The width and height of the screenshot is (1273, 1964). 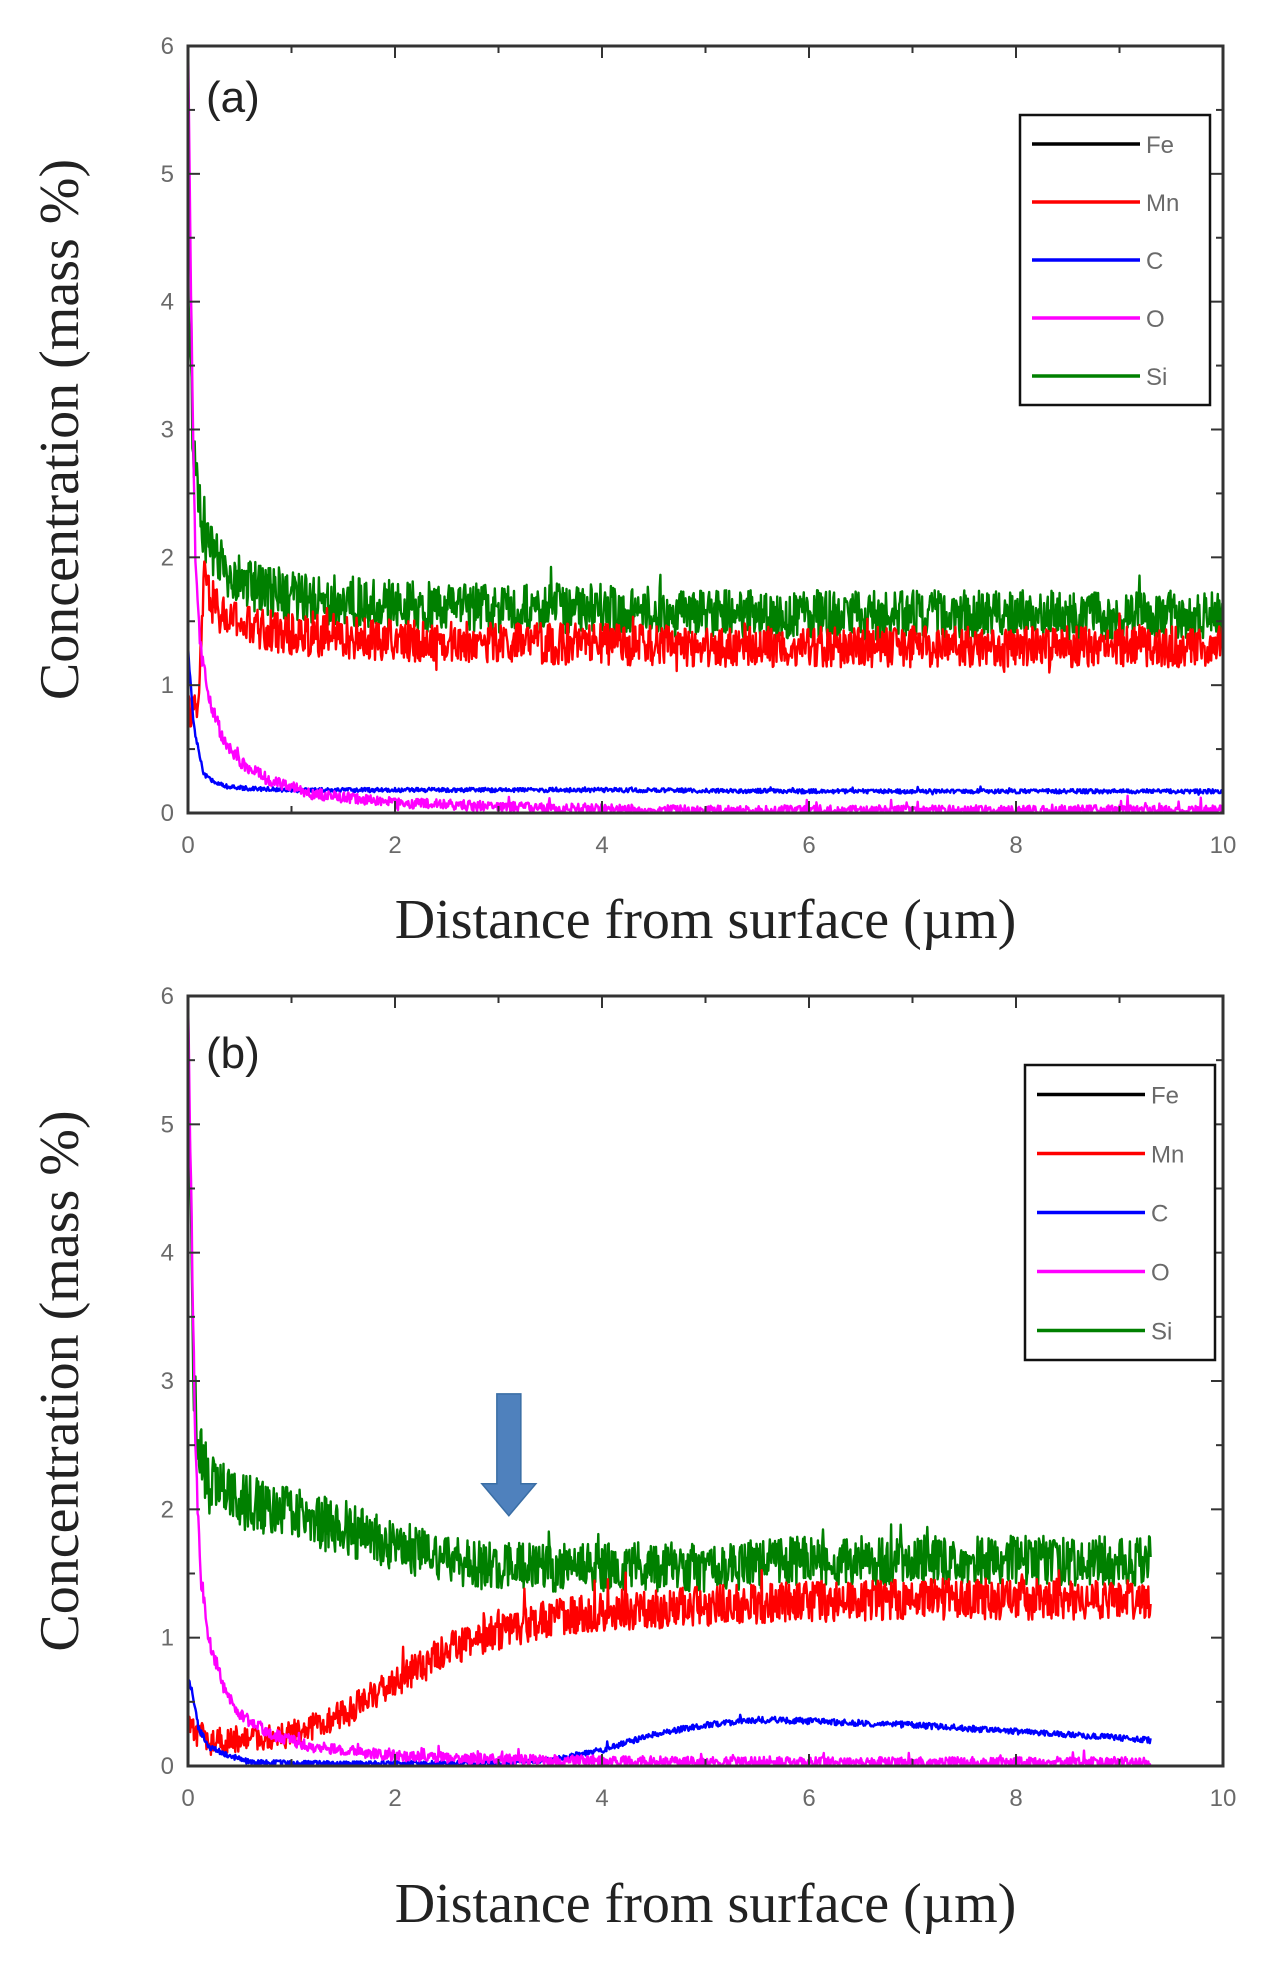 What do you see at coordinates (60, 429) in the screenshot?
I see `y-axis-label-a: Concentration (mass %)` at bounding box center [60, 429].